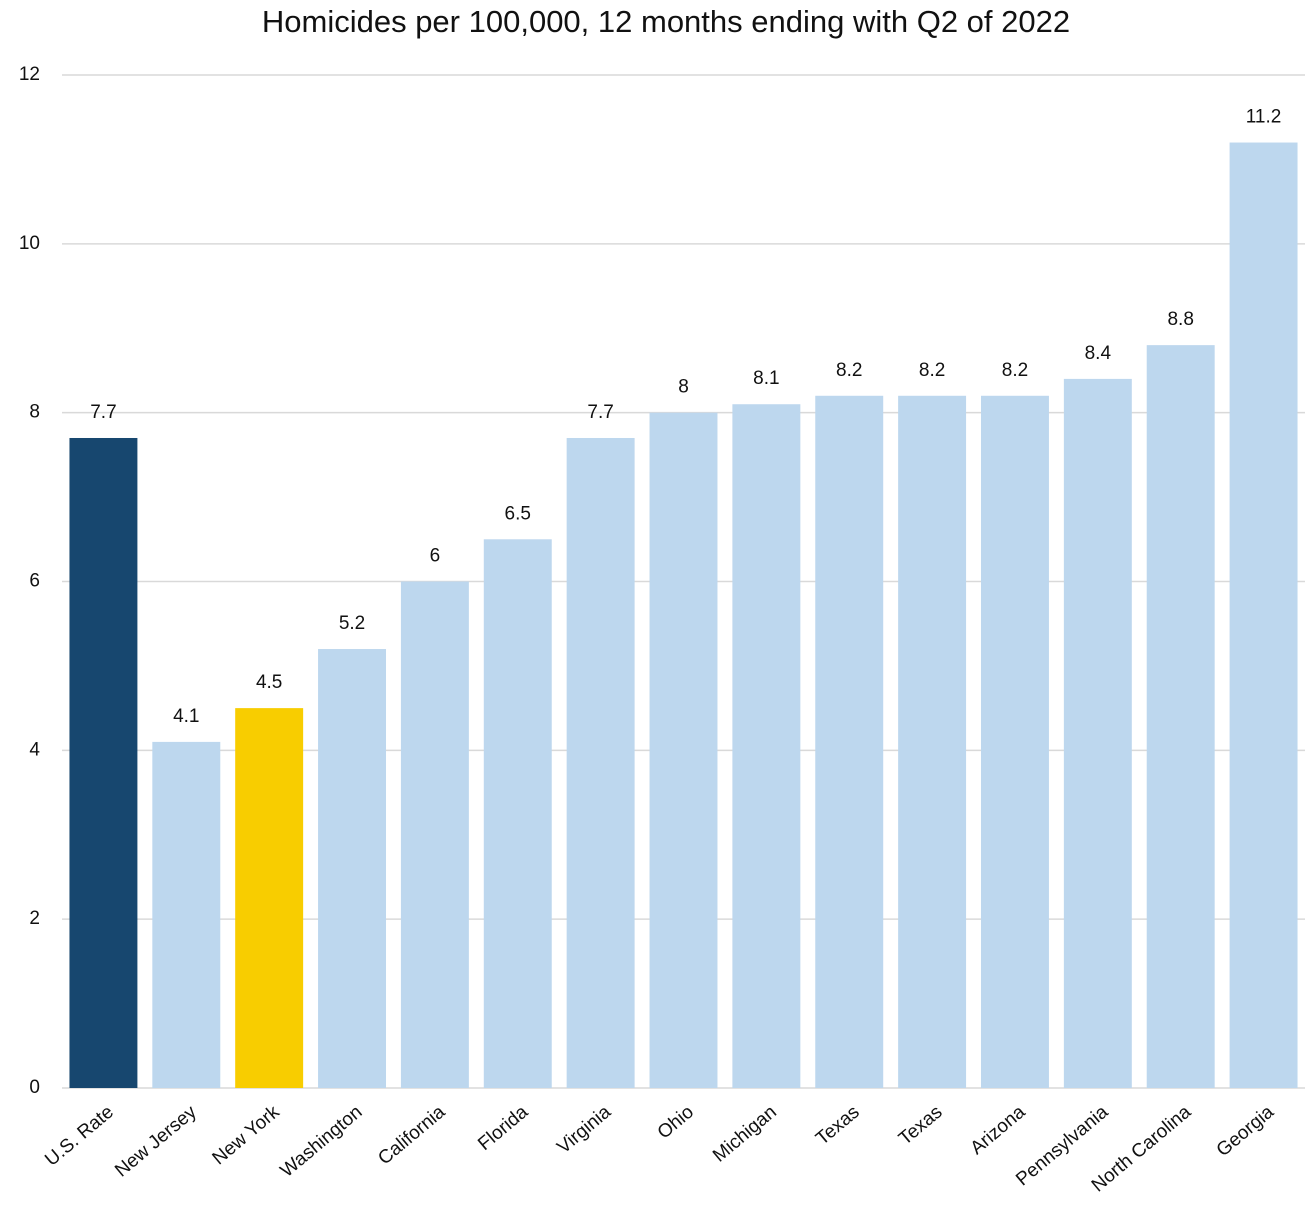  I want to click on x-tick-label: Virginia, so click(584, 1129).